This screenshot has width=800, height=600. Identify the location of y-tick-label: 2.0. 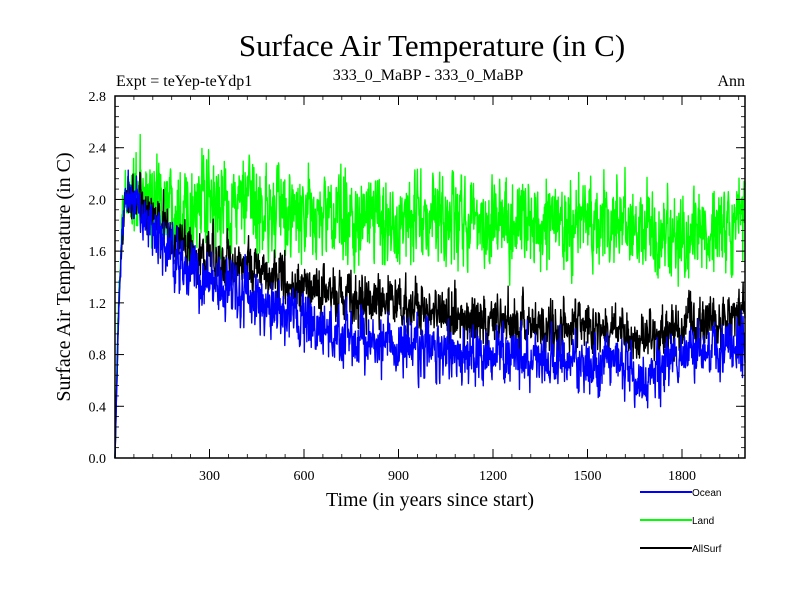
(98, 200).